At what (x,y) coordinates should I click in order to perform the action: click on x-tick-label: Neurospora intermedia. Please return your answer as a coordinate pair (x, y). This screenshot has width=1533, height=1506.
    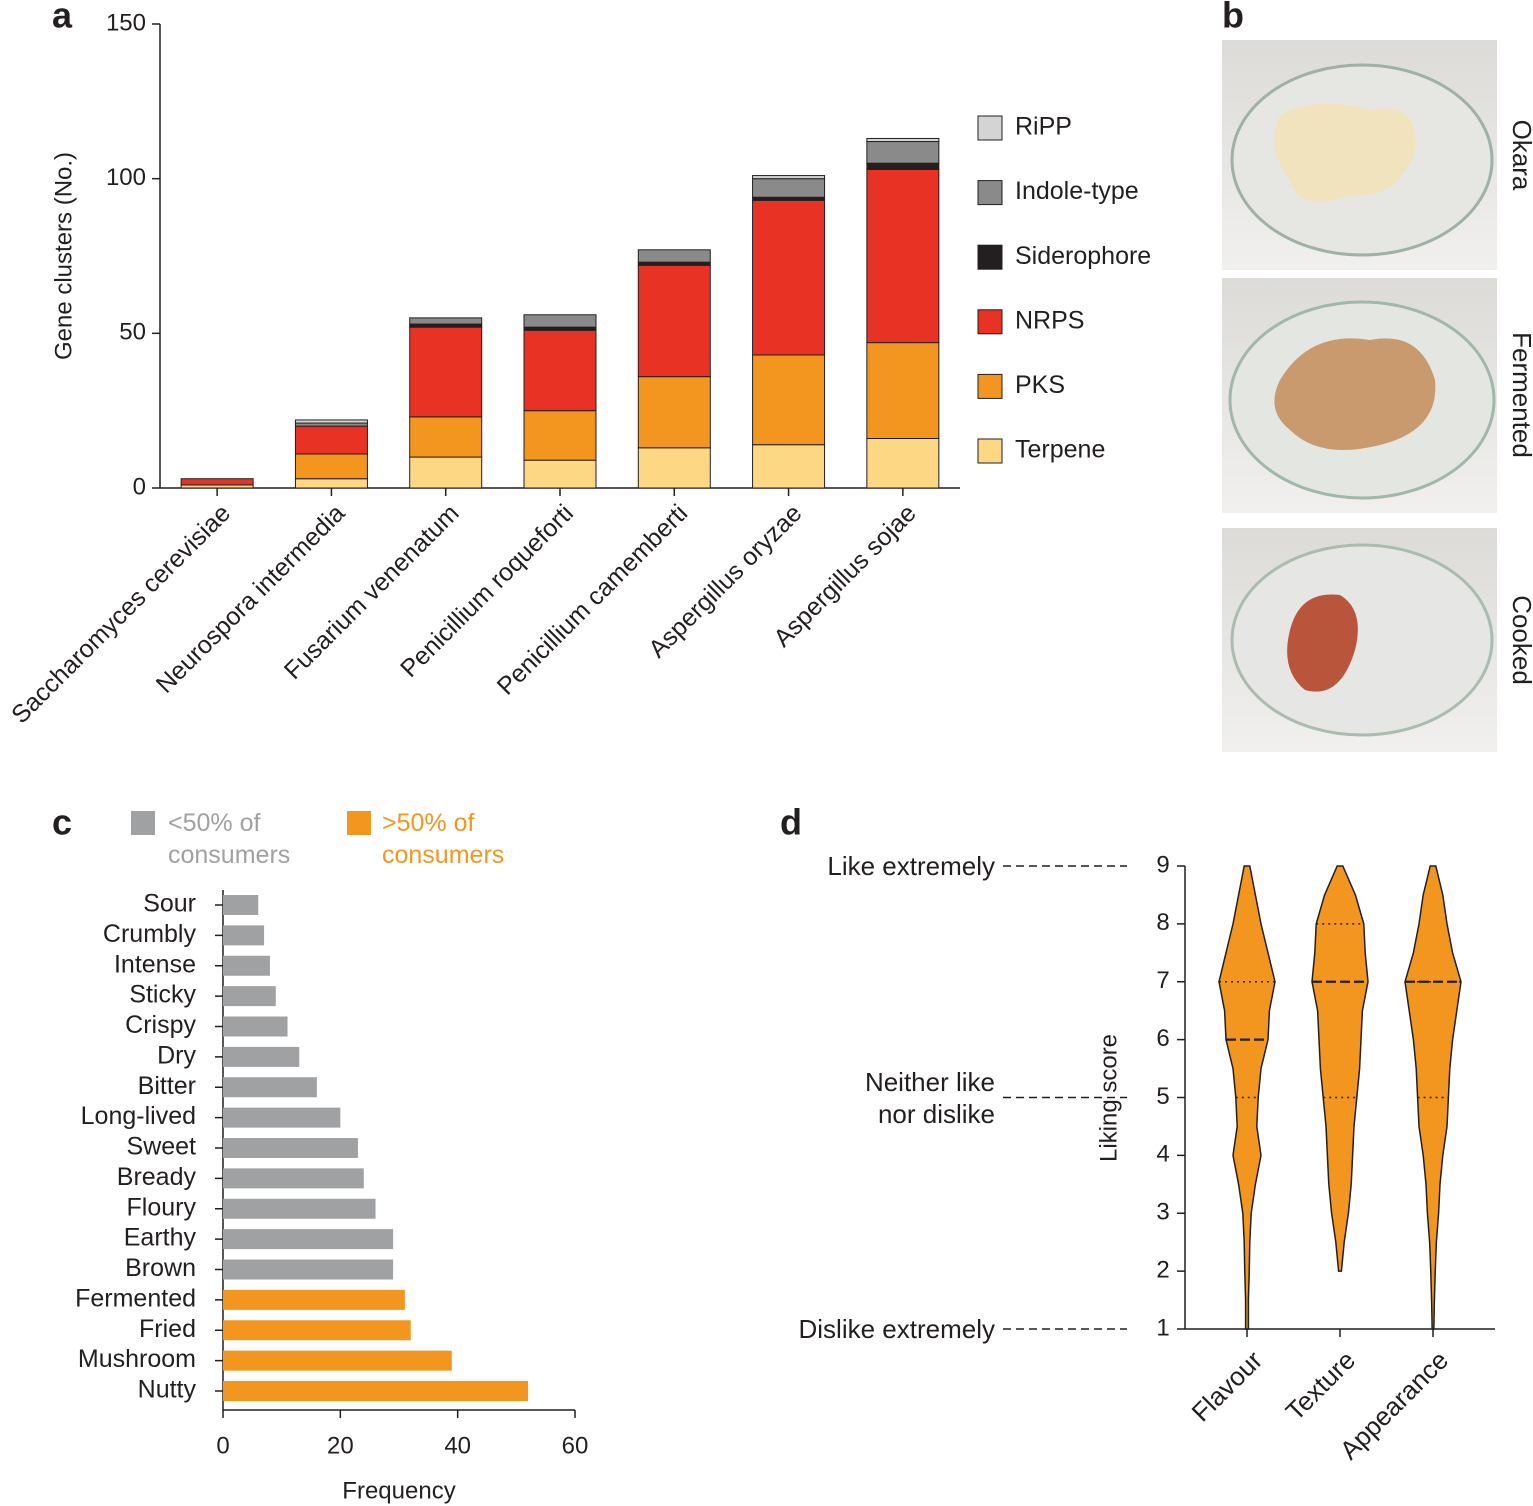
    Looking at the image, I should click on (251, 599).